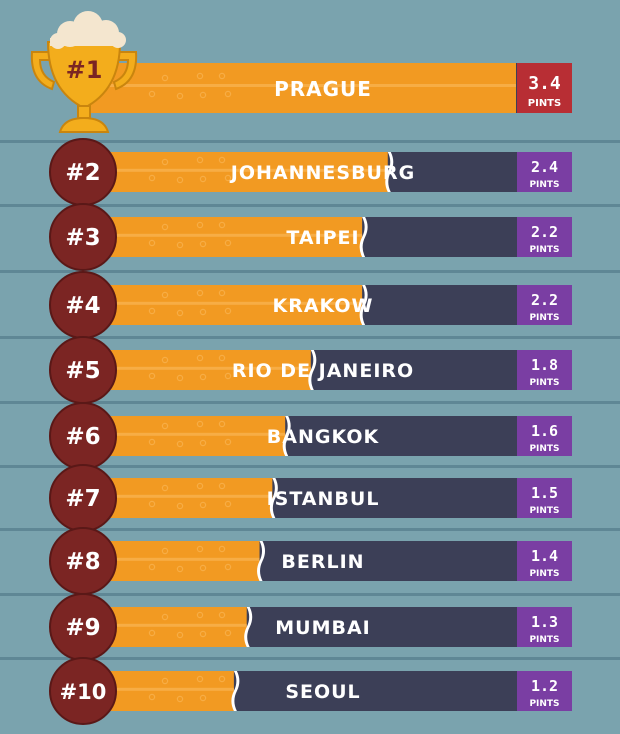 This screenshot has width=620, height=734. Describe the element at coordinates (125, 71) in the screenshot. I see `trophy-handle-right` at that location.